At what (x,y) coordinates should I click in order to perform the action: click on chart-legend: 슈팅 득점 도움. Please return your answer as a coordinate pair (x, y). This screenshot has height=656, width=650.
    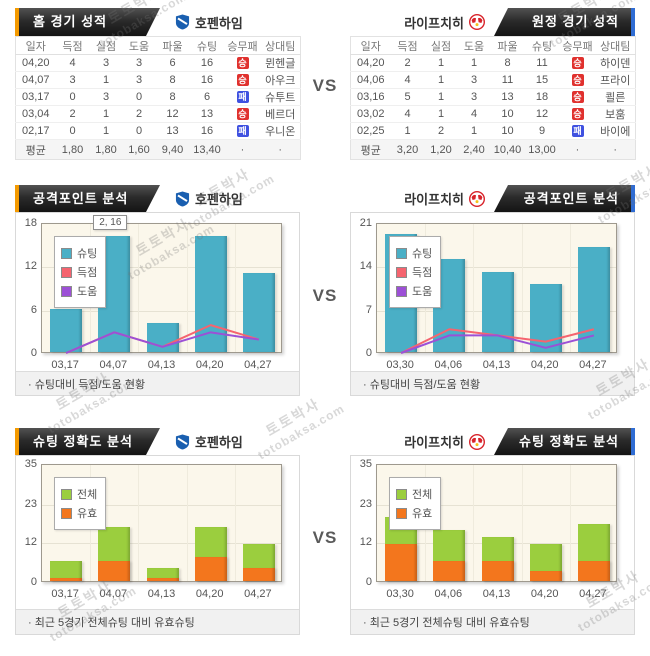
    Looking at the image, I should click on (80, 272).